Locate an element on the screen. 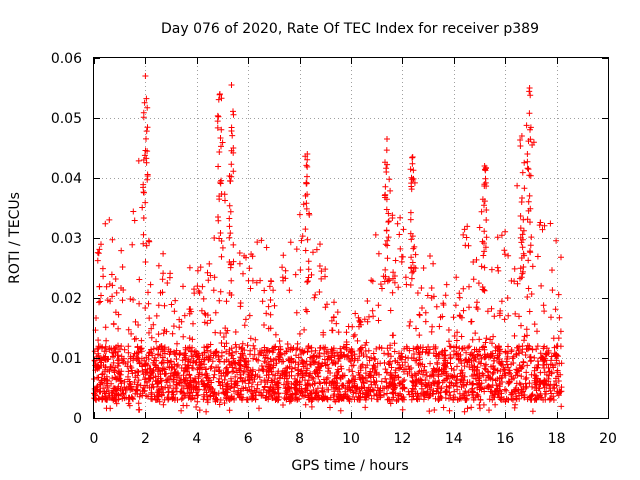 The width and height of the screenshot is (640, 480). y-tick-label: 0.01 is located at coordinates (66, 359).